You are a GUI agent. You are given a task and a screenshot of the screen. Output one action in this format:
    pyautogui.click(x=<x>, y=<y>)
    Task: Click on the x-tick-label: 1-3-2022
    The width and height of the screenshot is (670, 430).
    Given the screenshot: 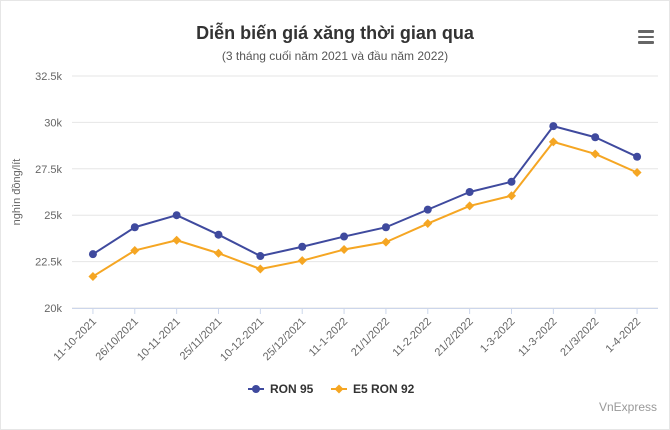 What is the action you would take?
    pyautogui.click(x=498, y=336)
    